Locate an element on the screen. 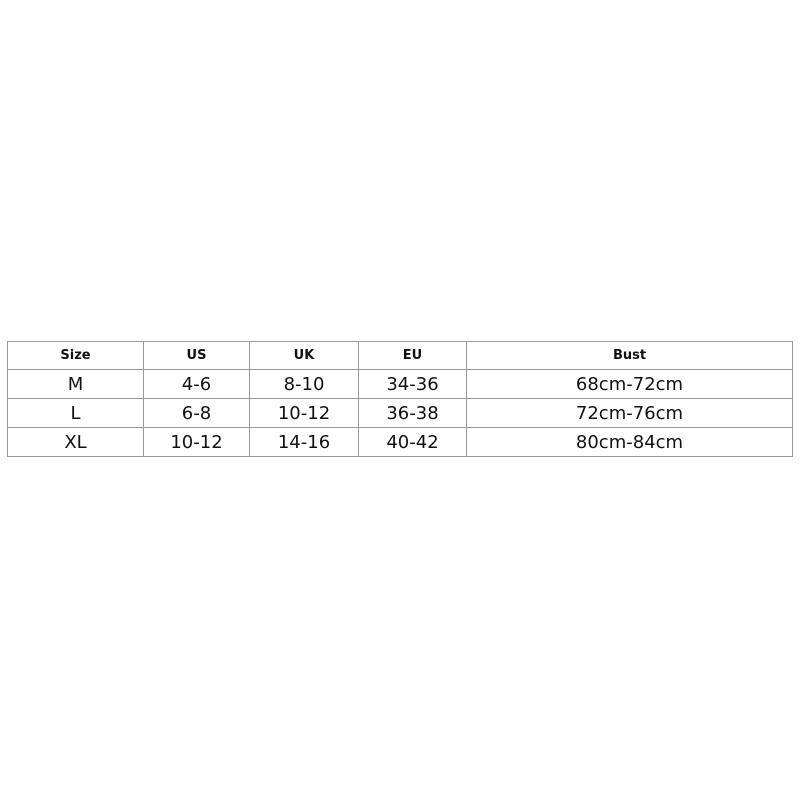  header-us: US is located at coordinates (196, 355).